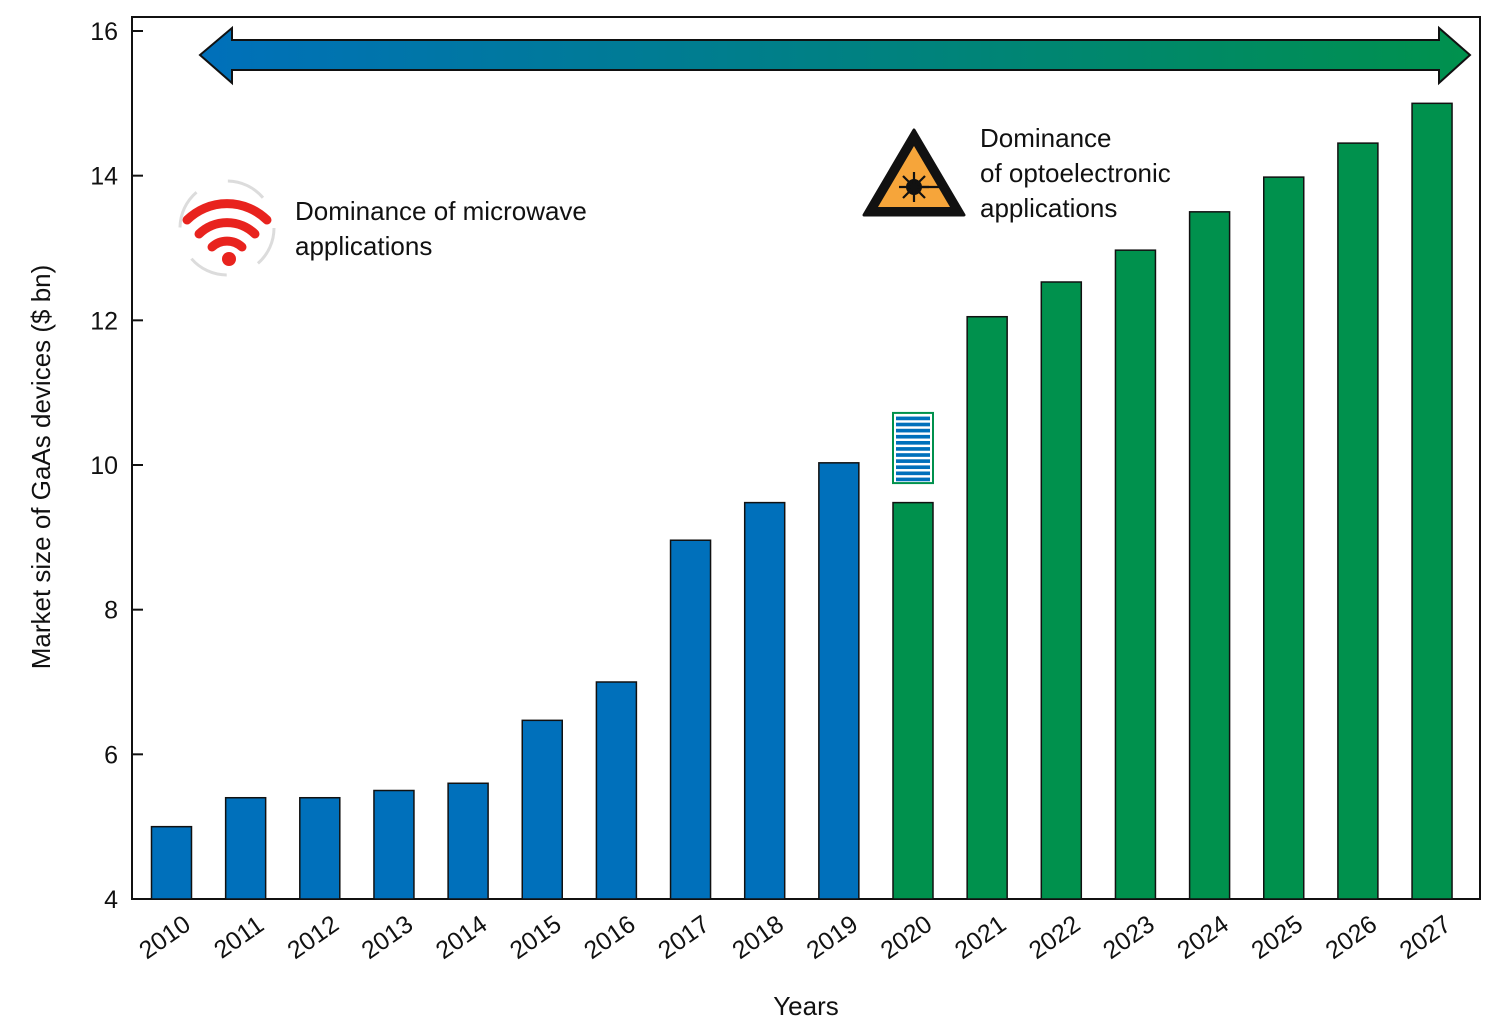 Image resolution: width=1493 pixels, height=1027 pixels. What do you see at coordinates (542, 809) in the screenshot?
I see `bar-2015` at bounding box center [542, 809].